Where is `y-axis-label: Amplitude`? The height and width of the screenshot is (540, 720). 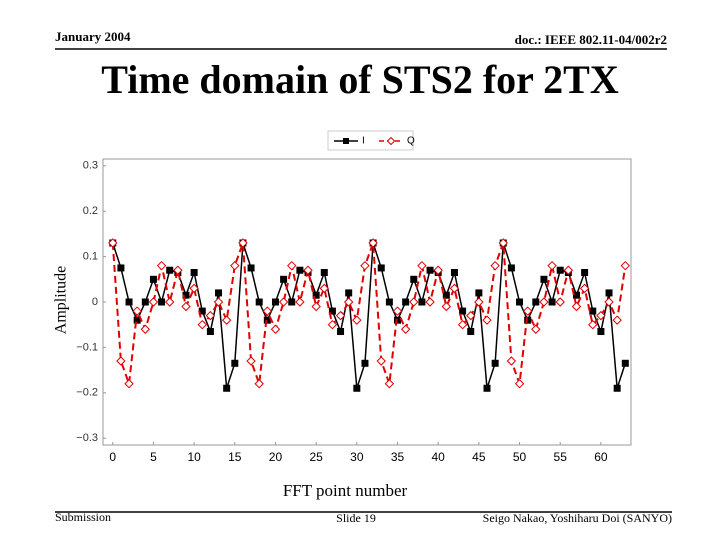
y-axis-label: Amplitude is located at coordinates (61, 300).